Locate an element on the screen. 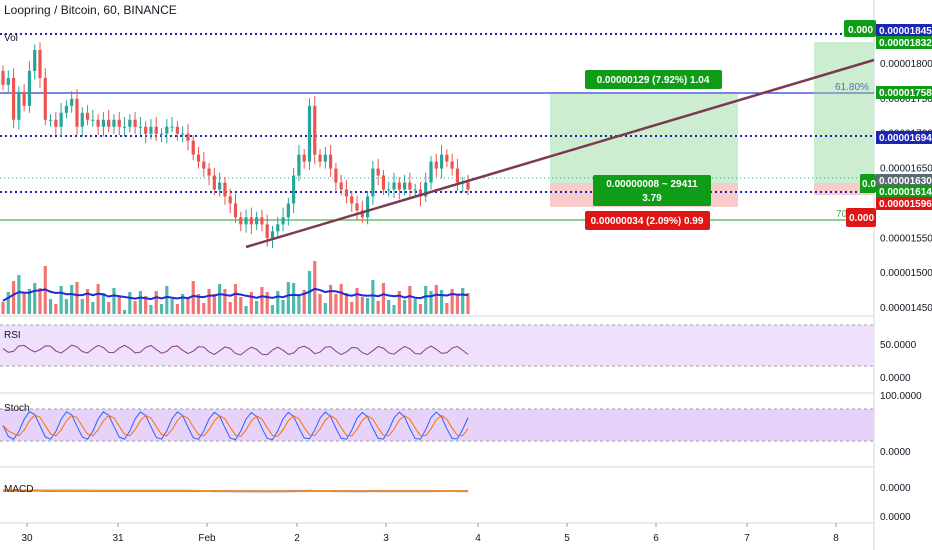 This screenshot has height=550, width=932. volume-bars is located at coordinates (235, 287).